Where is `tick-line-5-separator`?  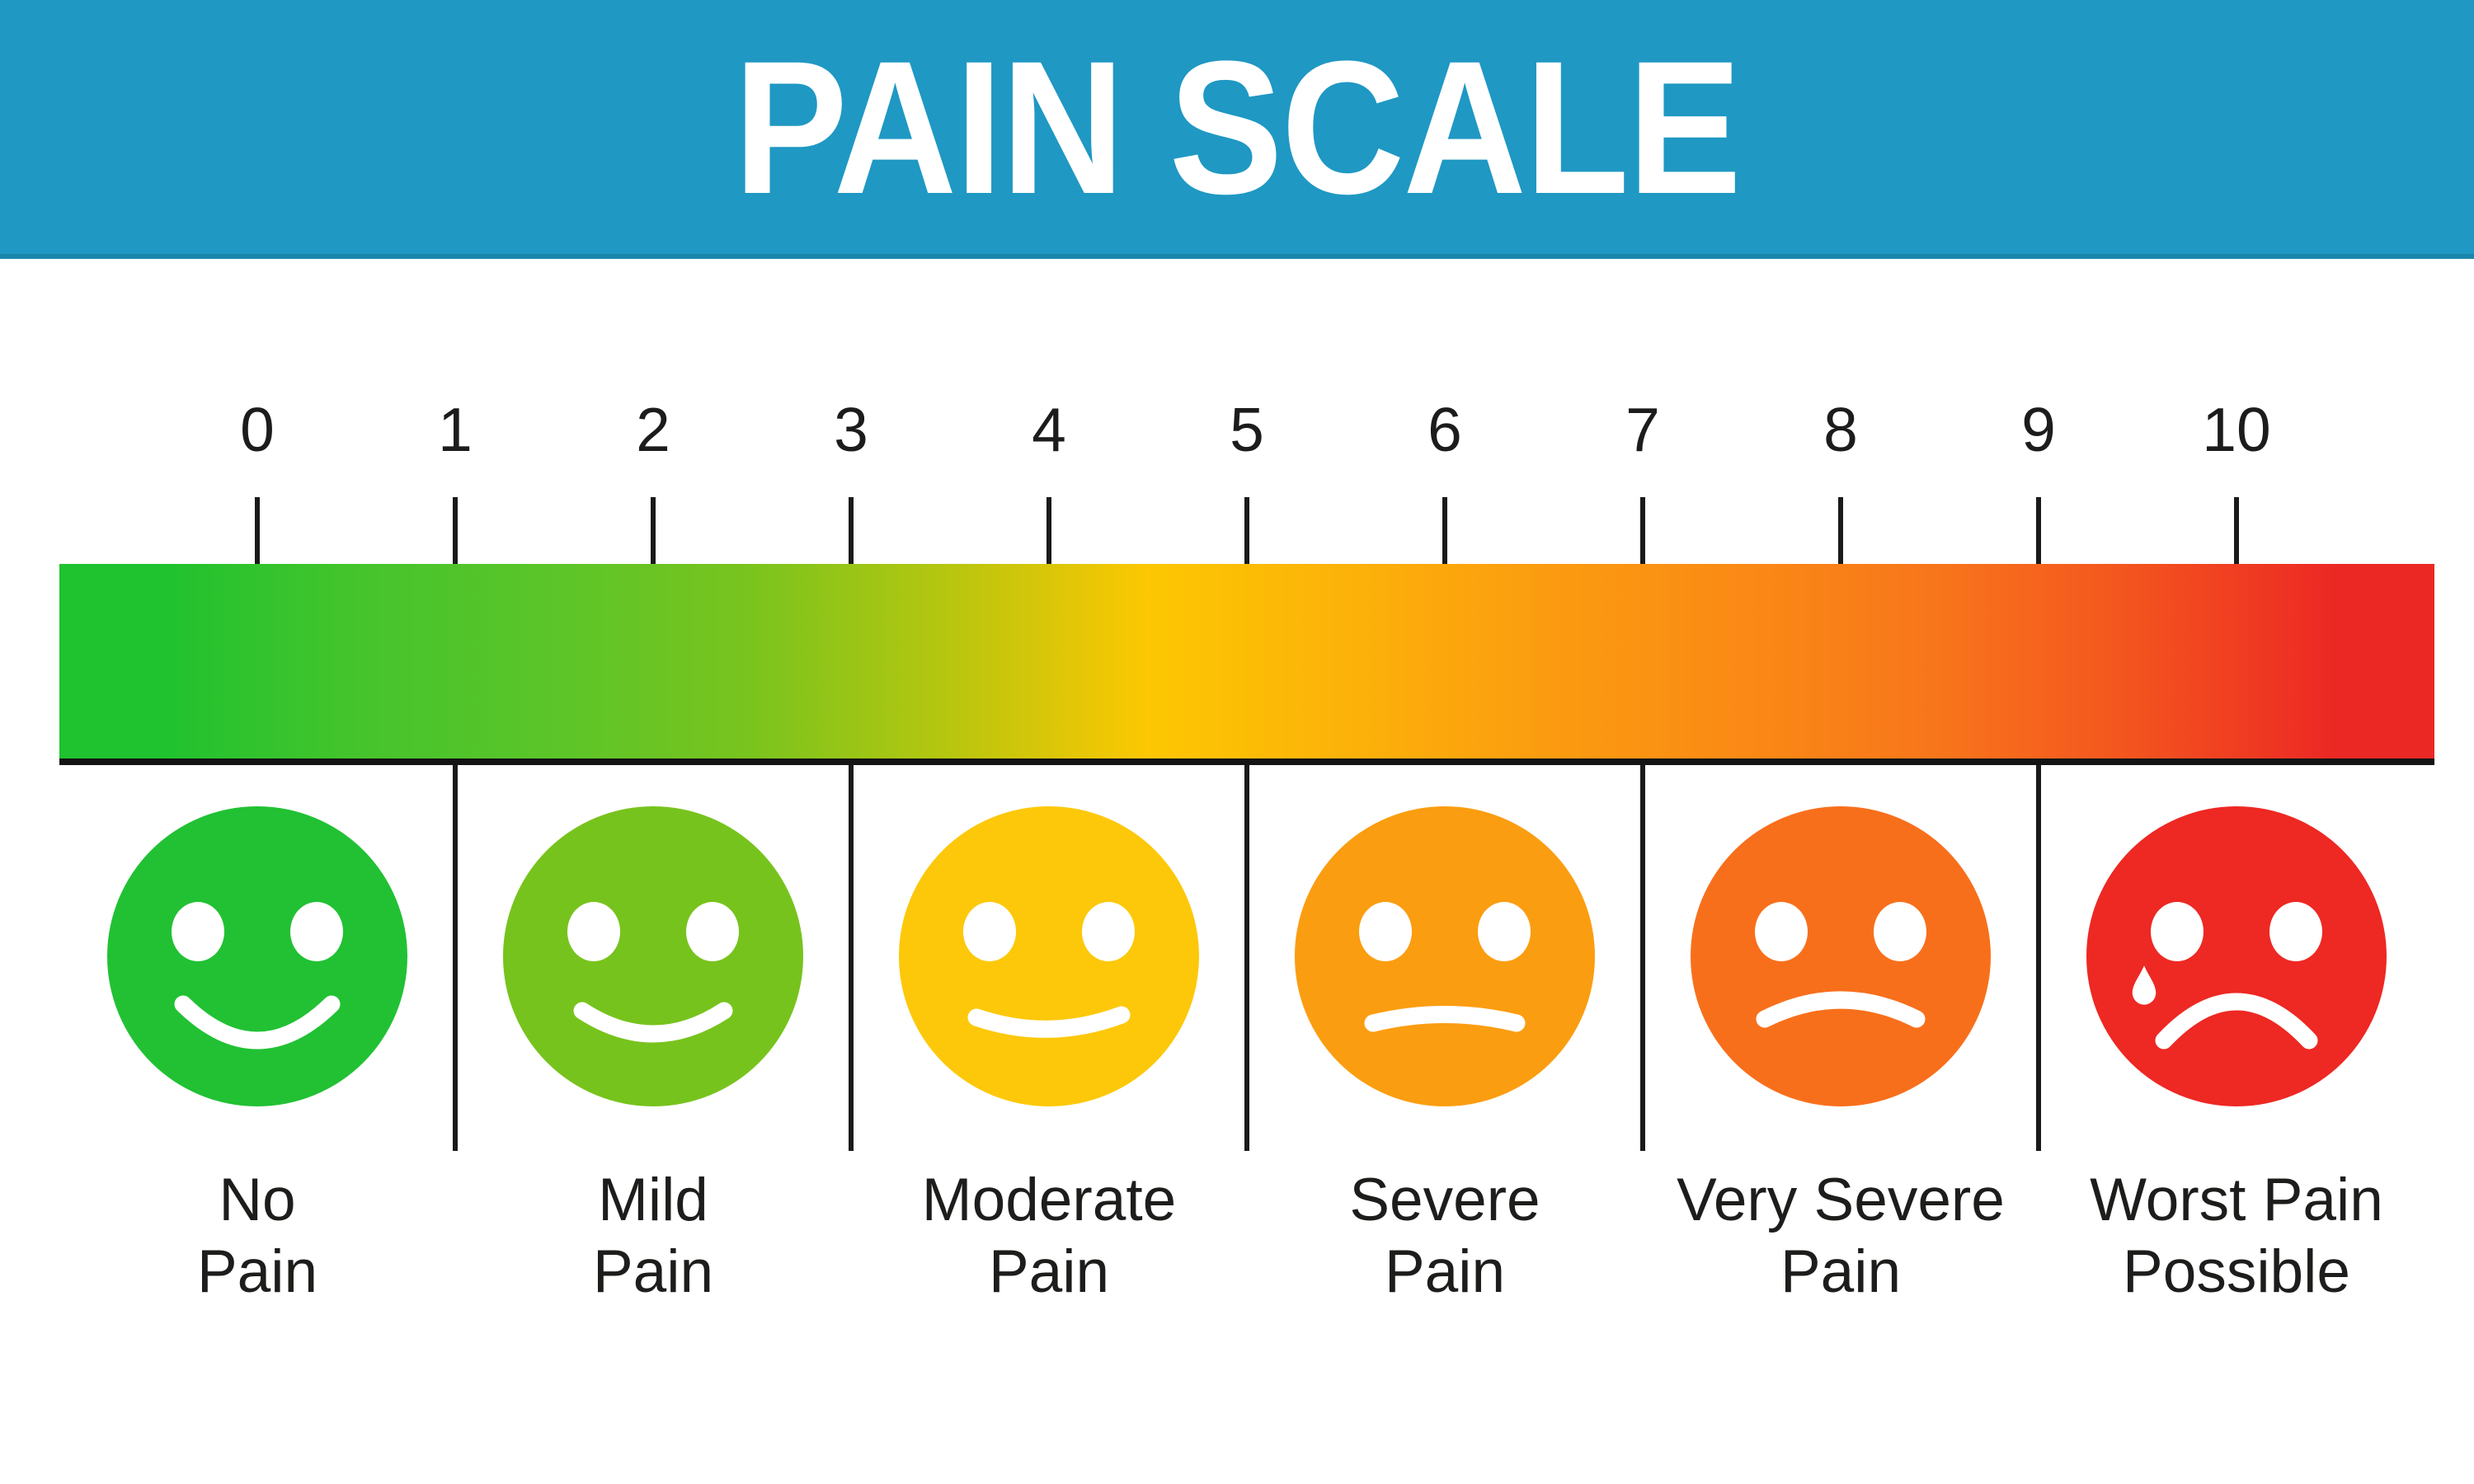 tick-line-5-separator is located at coordinates (1246, 824).